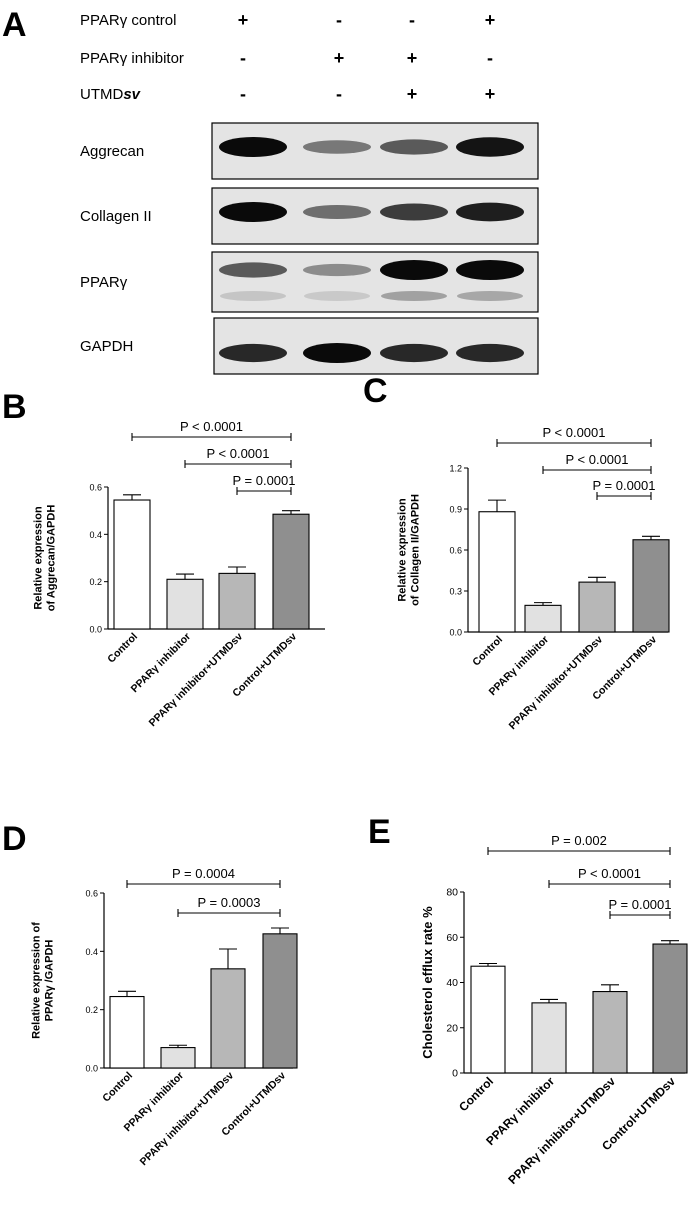 The image size is (695, 1221). I want to click on y-tick-label: 80, so click(452, 893).